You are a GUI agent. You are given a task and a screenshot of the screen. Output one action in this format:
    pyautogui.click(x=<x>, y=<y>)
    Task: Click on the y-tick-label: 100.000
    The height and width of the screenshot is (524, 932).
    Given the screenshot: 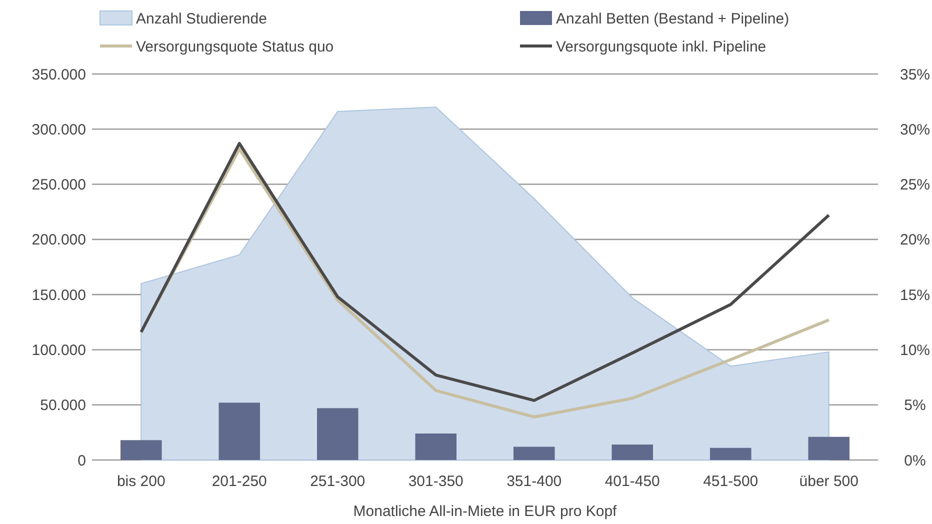 What is the action you would take?
    pyautogui.click(x=59, y=350)
    